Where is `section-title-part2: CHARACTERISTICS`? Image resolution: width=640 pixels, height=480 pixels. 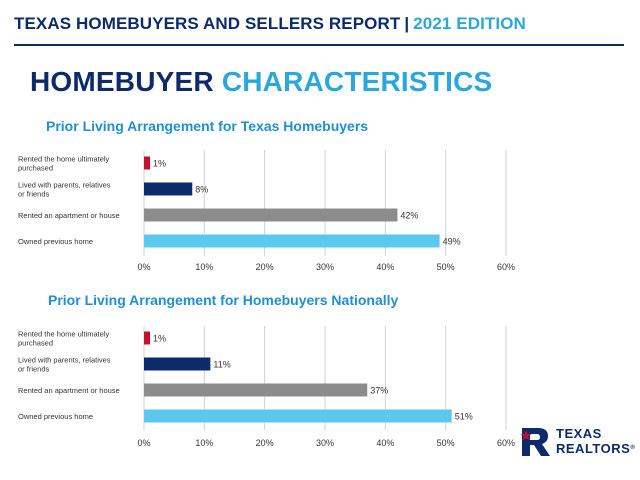 section-title-part2: CHARACTERISTICS is located at coordinates (357, 81).